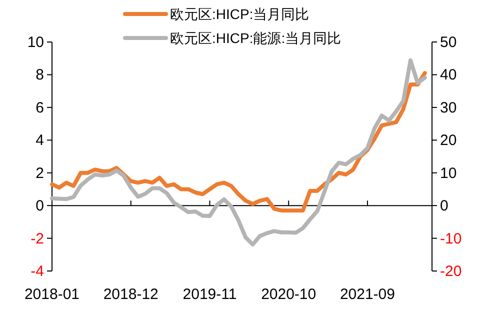 The image size is (497, 330). I want to click on y-tick-label: 6, so click(40, 107).